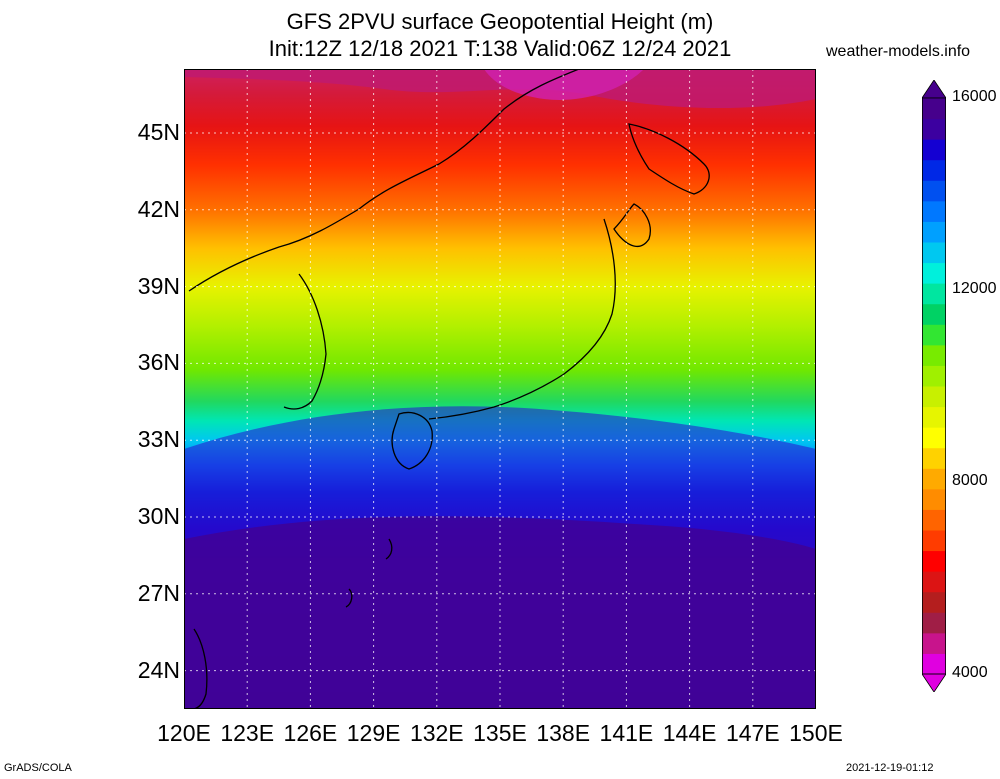 The height and width of the screenshot is (779, 1000). Describe the element at coordinates (934, 89) in the screenshot. I see `colorbar-max-arrow` at that location.